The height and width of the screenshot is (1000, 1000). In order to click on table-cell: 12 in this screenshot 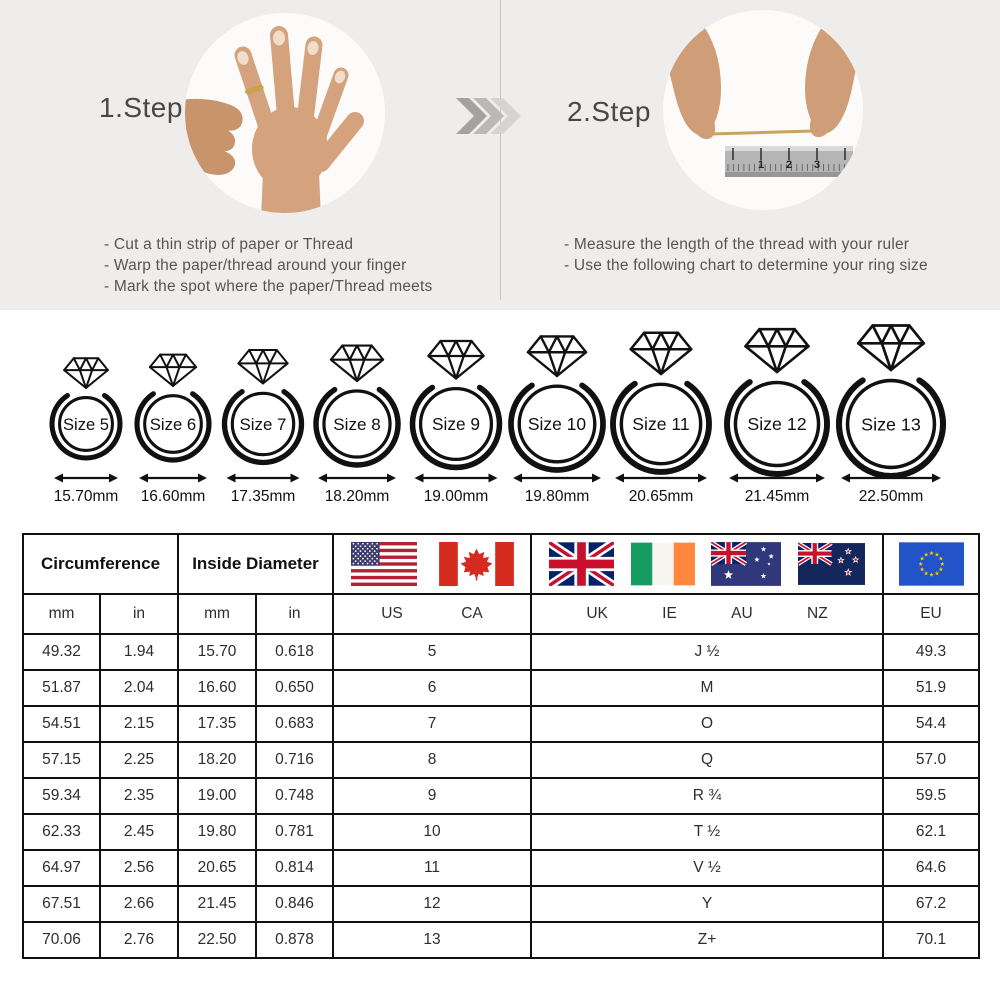, I will do `click(432, 904)`.